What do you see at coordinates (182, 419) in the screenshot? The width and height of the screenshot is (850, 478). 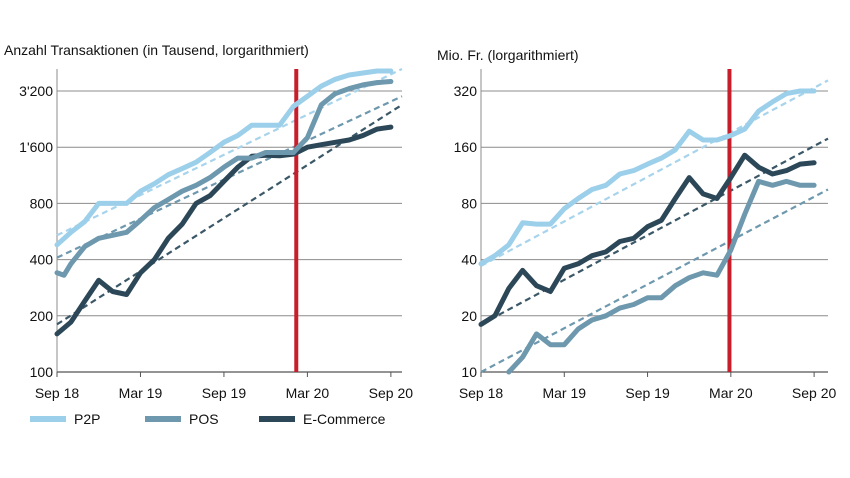 I see `legend-item: POS` at bounding box center [182, 419].